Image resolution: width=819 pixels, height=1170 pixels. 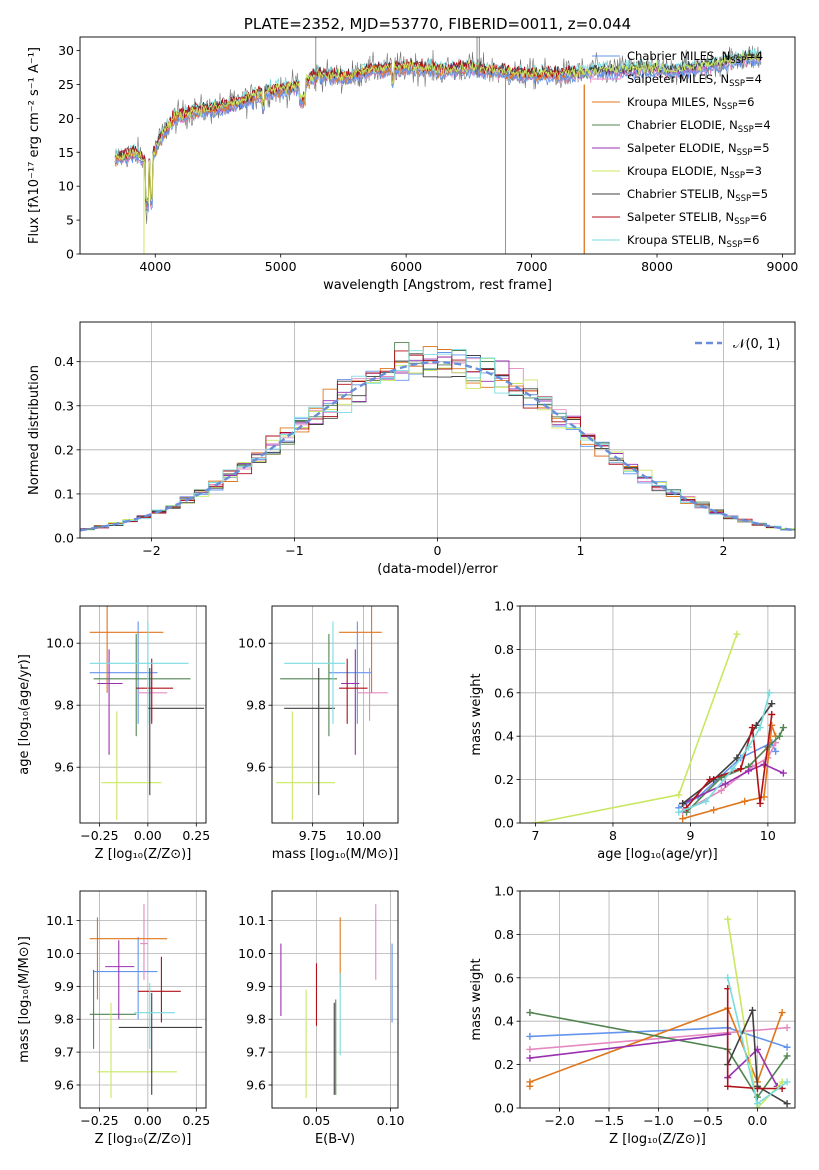 I want to click on legend-label-name: Salpeter MILES, N, so click(x=678, y=79).